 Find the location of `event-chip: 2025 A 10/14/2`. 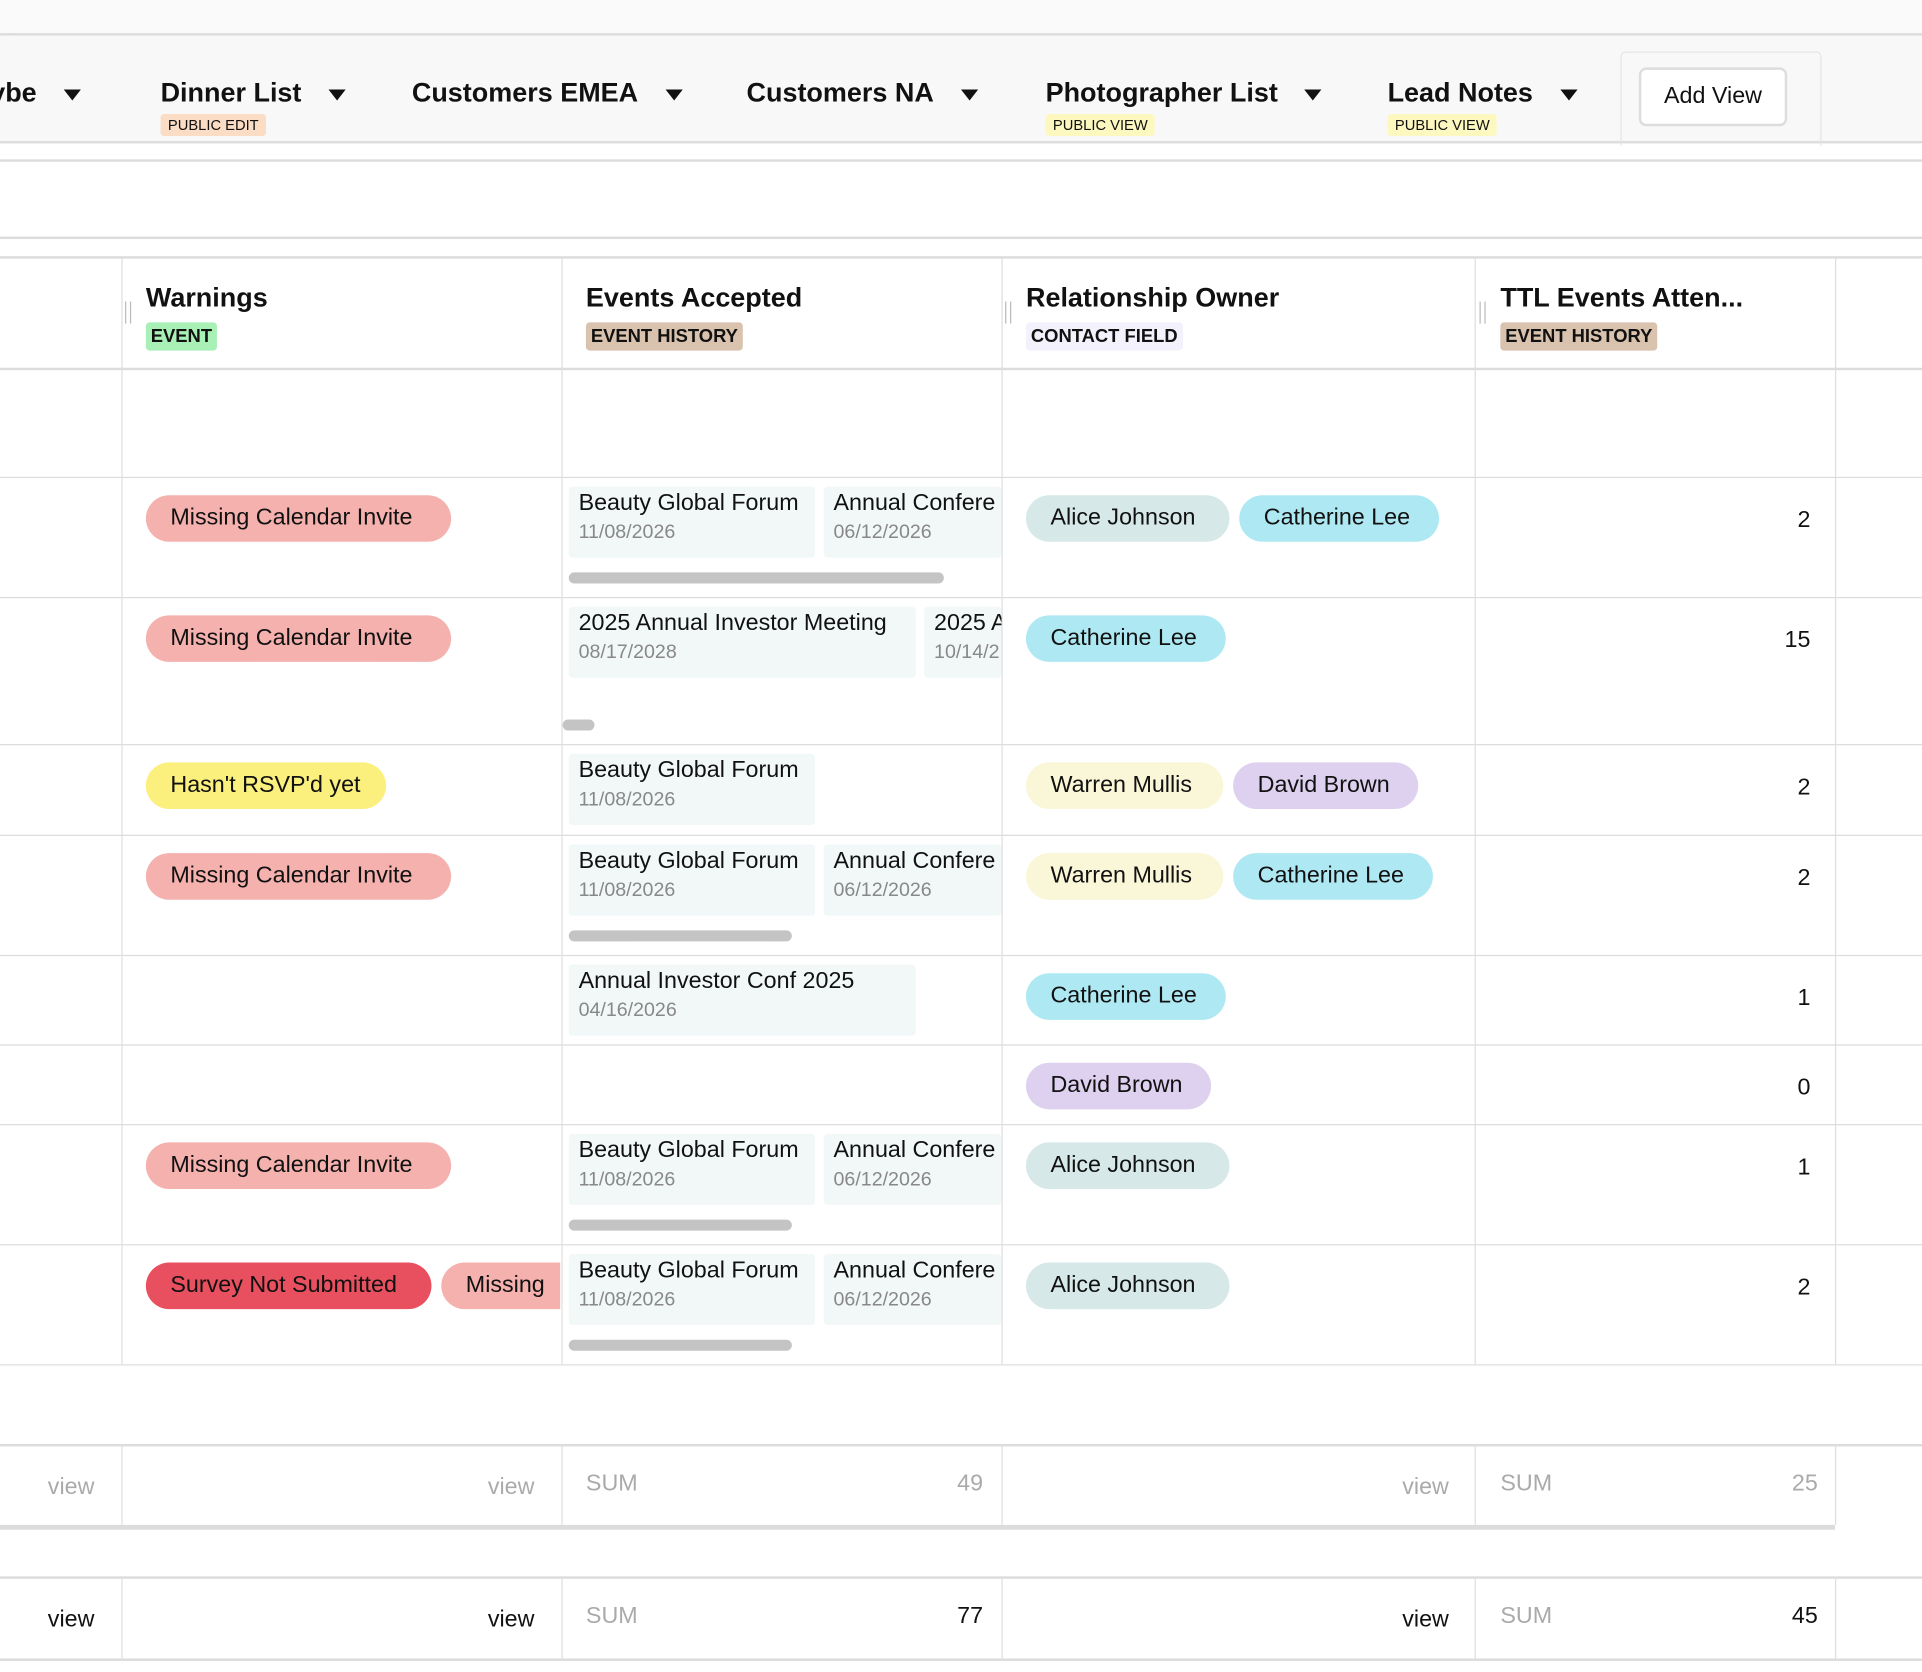

event-chip: 2025 A 10/14/2 is located at coordinates (963, 642).